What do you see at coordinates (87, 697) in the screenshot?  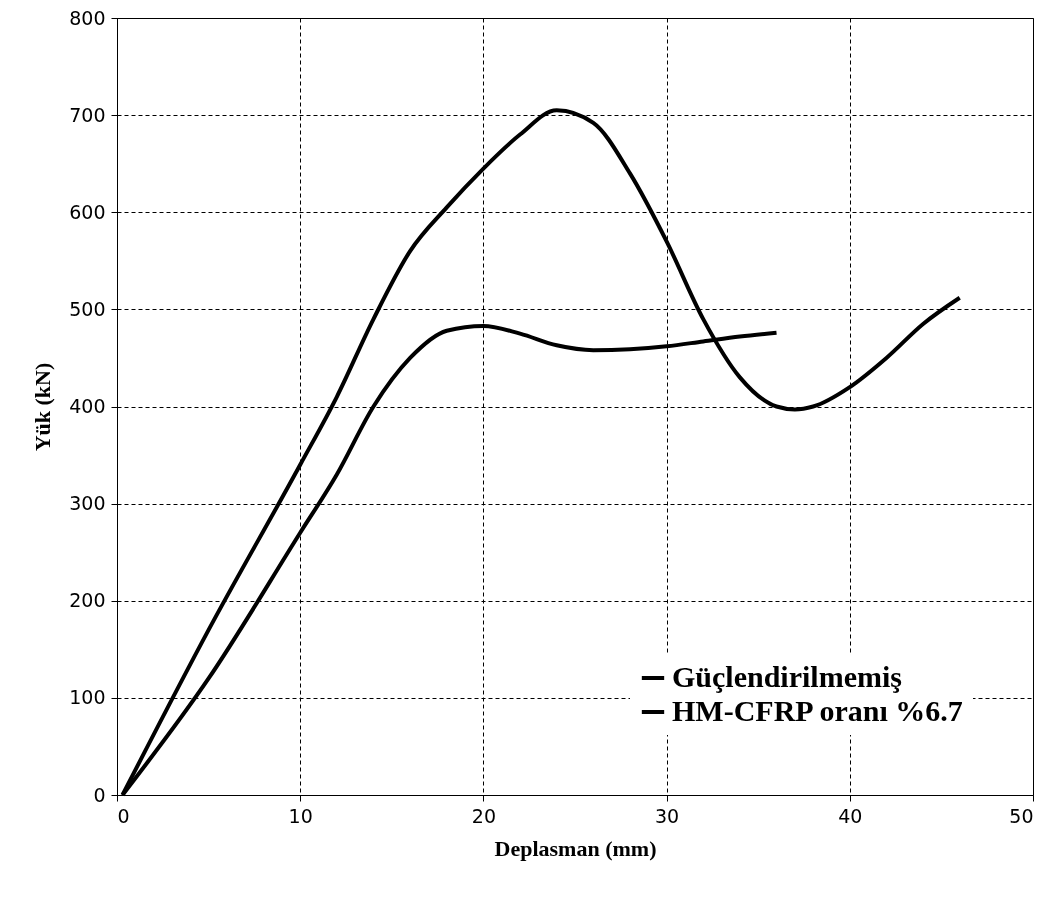 I see `y-tick-label: 100` at bounding box center [87, 697].